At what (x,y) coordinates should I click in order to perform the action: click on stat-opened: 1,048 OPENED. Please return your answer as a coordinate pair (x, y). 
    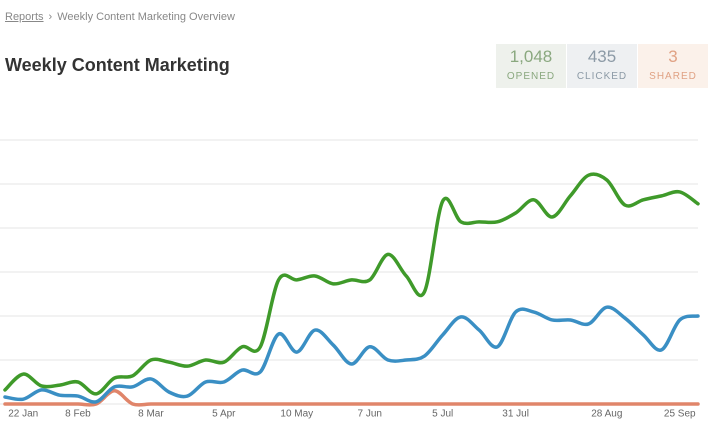
    Looking at the image, I should click on (531, 66).